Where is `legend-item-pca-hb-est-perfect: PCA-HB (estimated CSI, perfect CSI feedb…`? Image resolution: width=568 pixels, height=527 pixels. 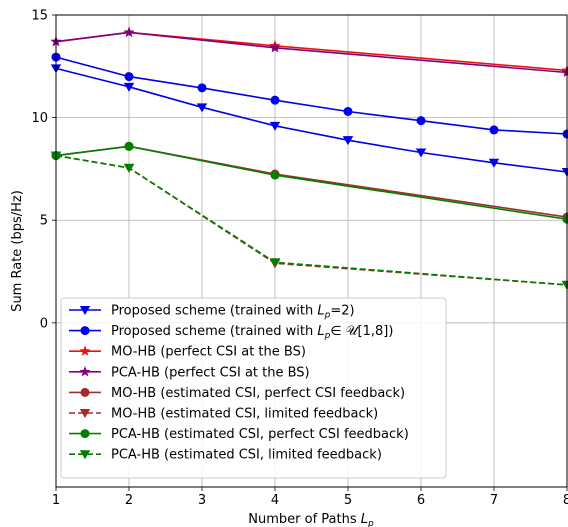
legend-item-pca-hb-est-perfect: PCA-HB (estimated CSI, perfect CSI feedb… is located at coordinates (239, 434).